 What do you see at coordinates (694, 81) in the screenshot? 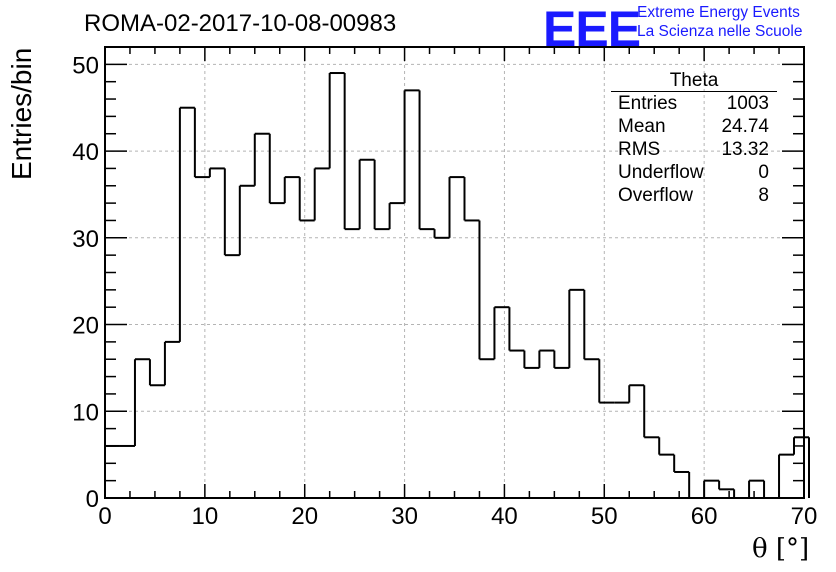
I see `stats-title: Theta` at bounding box center [694, 81].